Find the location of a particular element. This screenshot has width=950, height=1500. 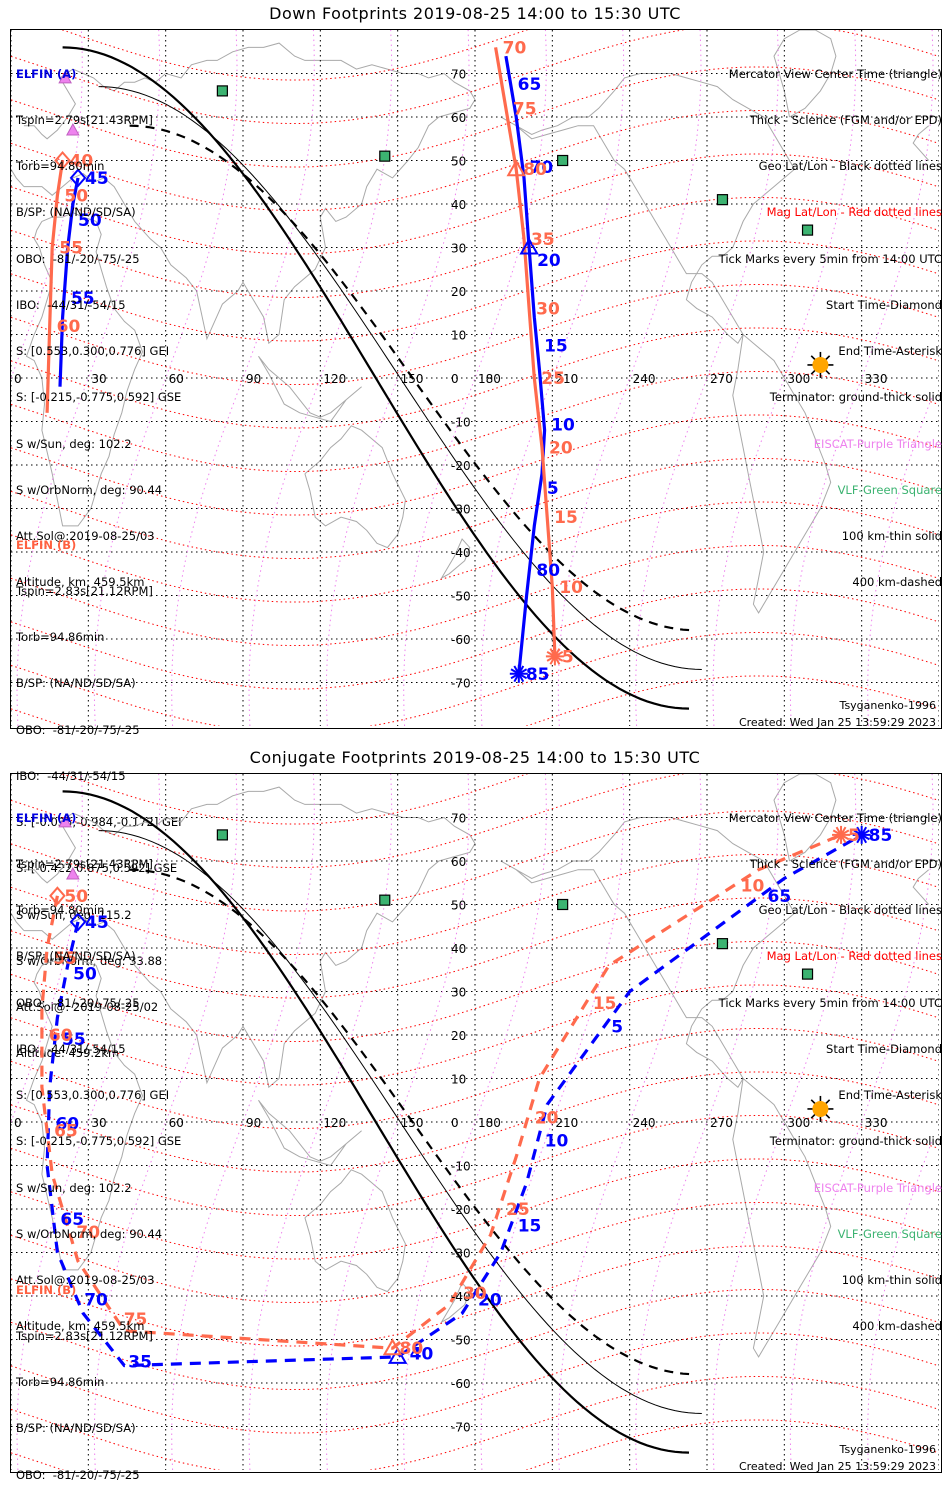

created-timestamp: Created: Wed Jan 25 13:59:29 2023 is located at coordinates (837, 1466).